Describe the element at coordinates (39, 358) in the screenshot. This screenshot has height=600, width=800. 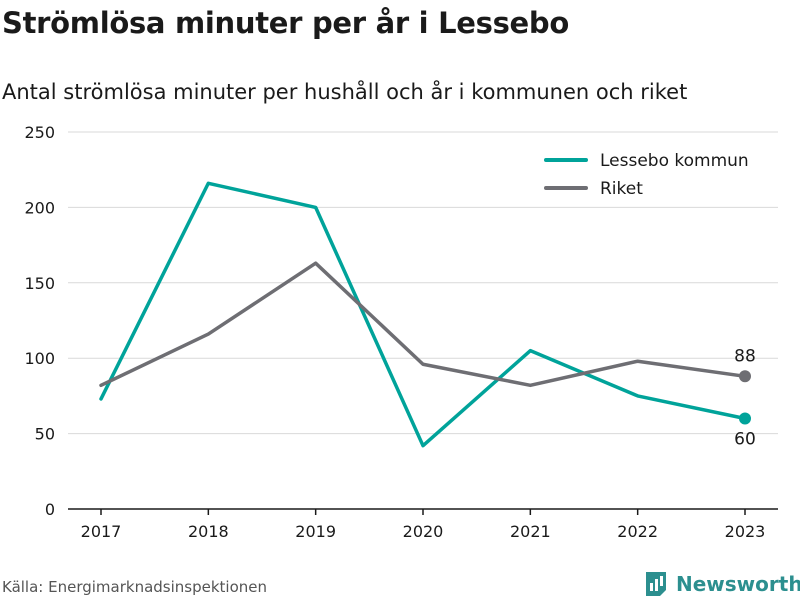
I see `y-tick-label: 100` at that location.